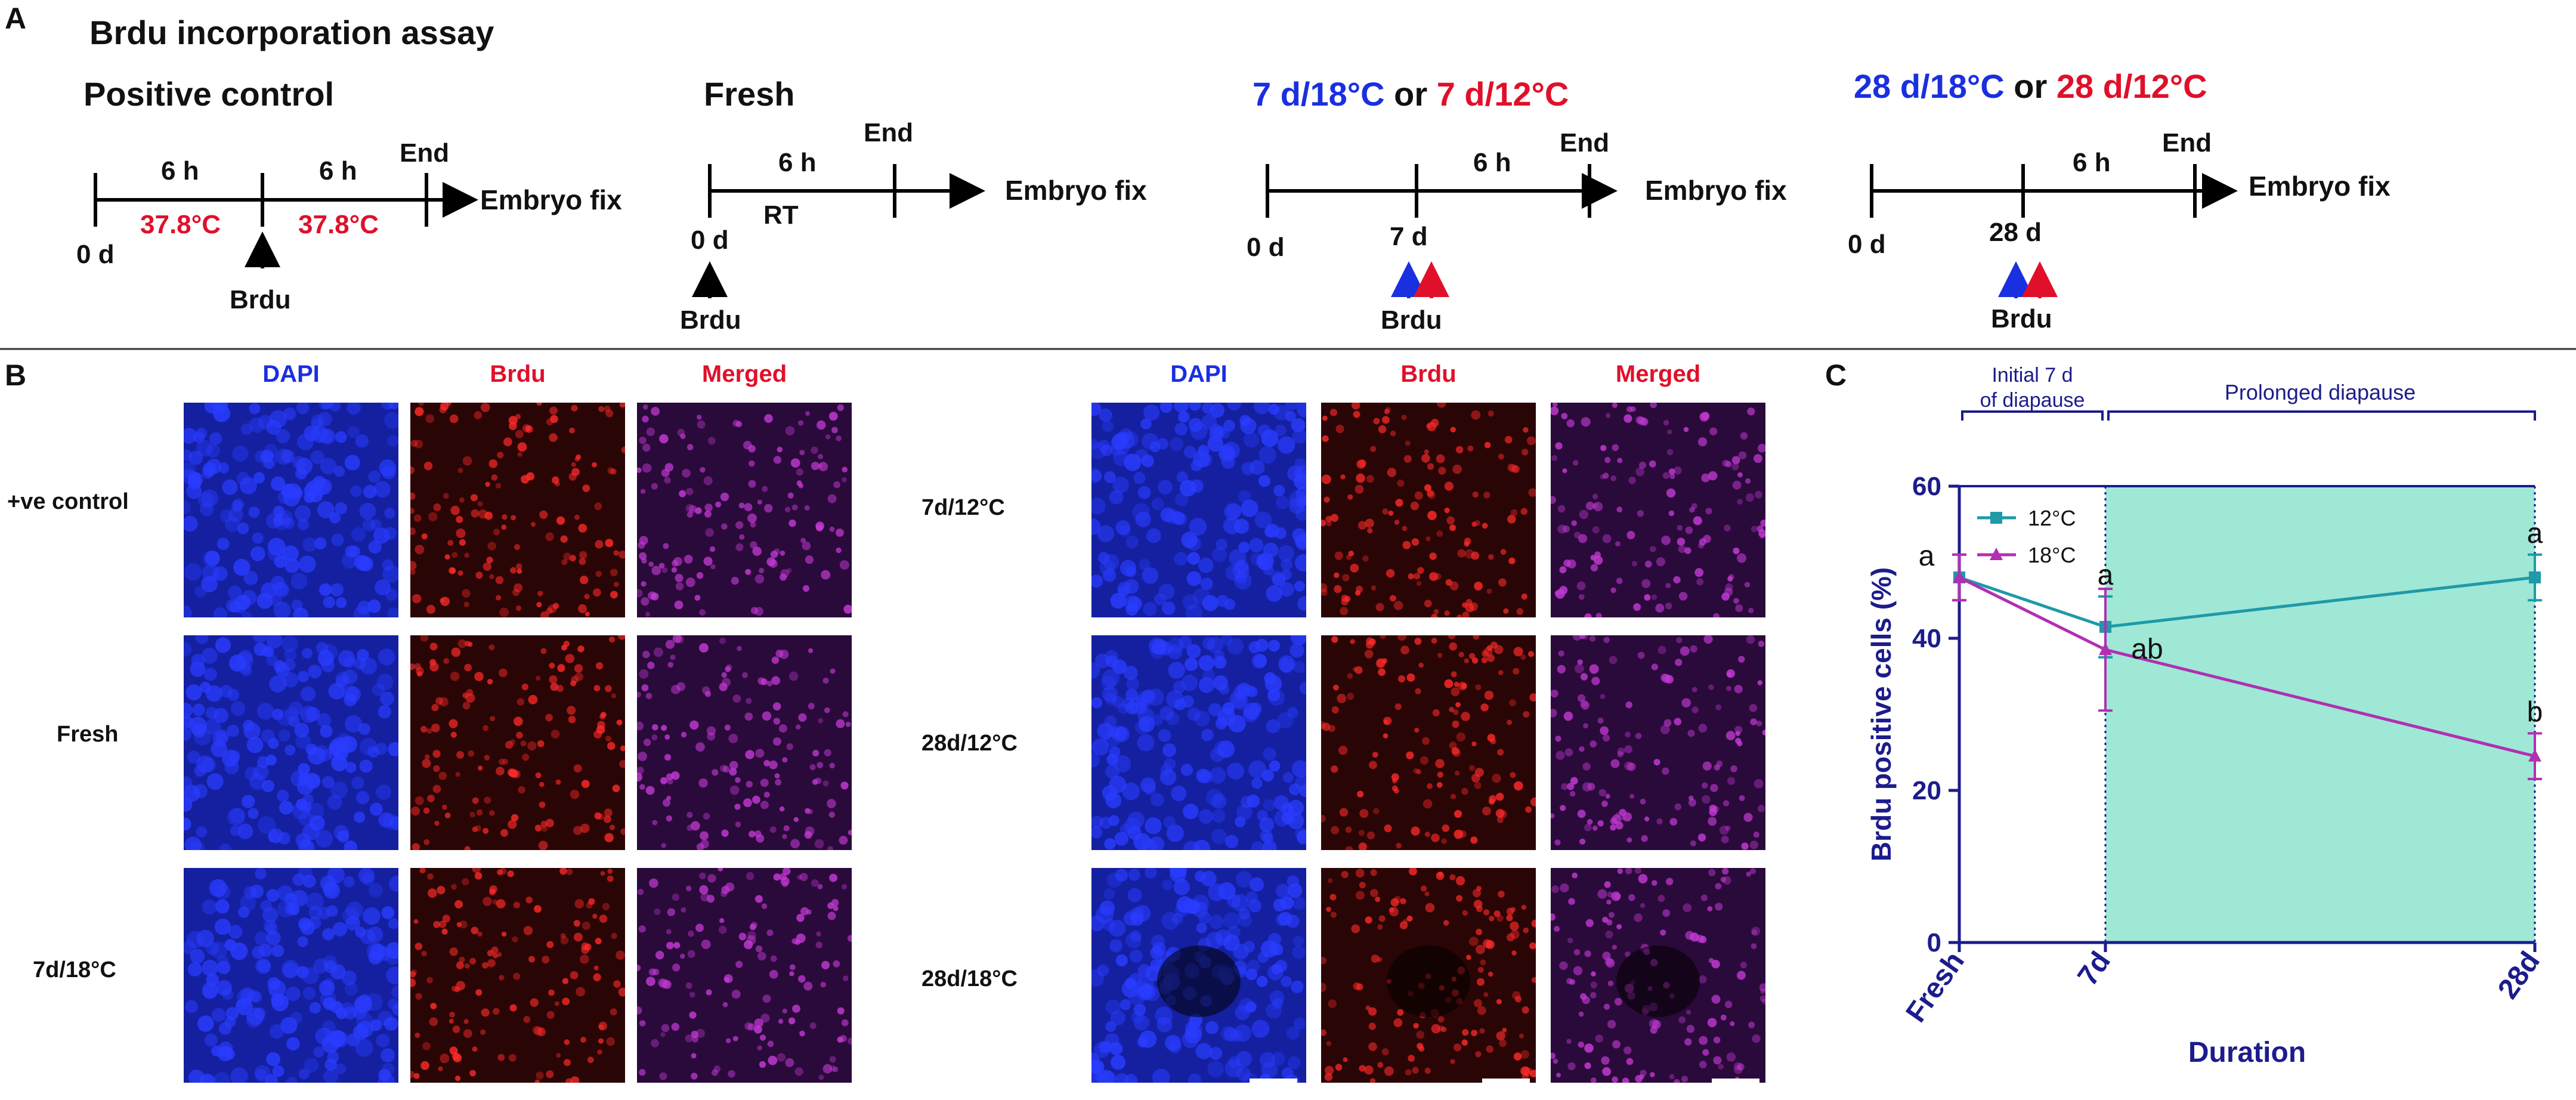  Describe the element at coordinates (338, 224) in the screenshot. I see `temp-label: 37.8°C` at that location.